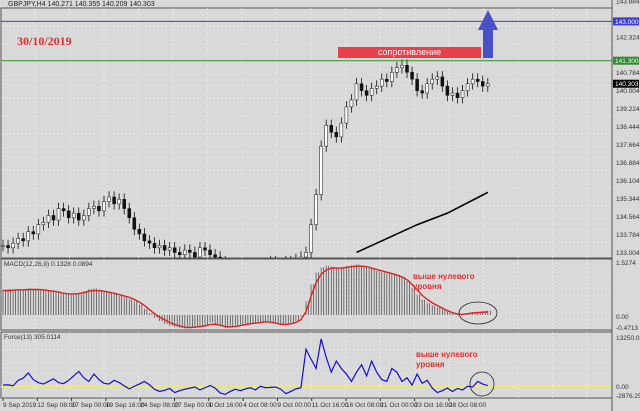  What do you see at coordinates (628, 396) in the screenshot?
I see `force-axis-tick: -2876.258` at bounding box center [628, 396].